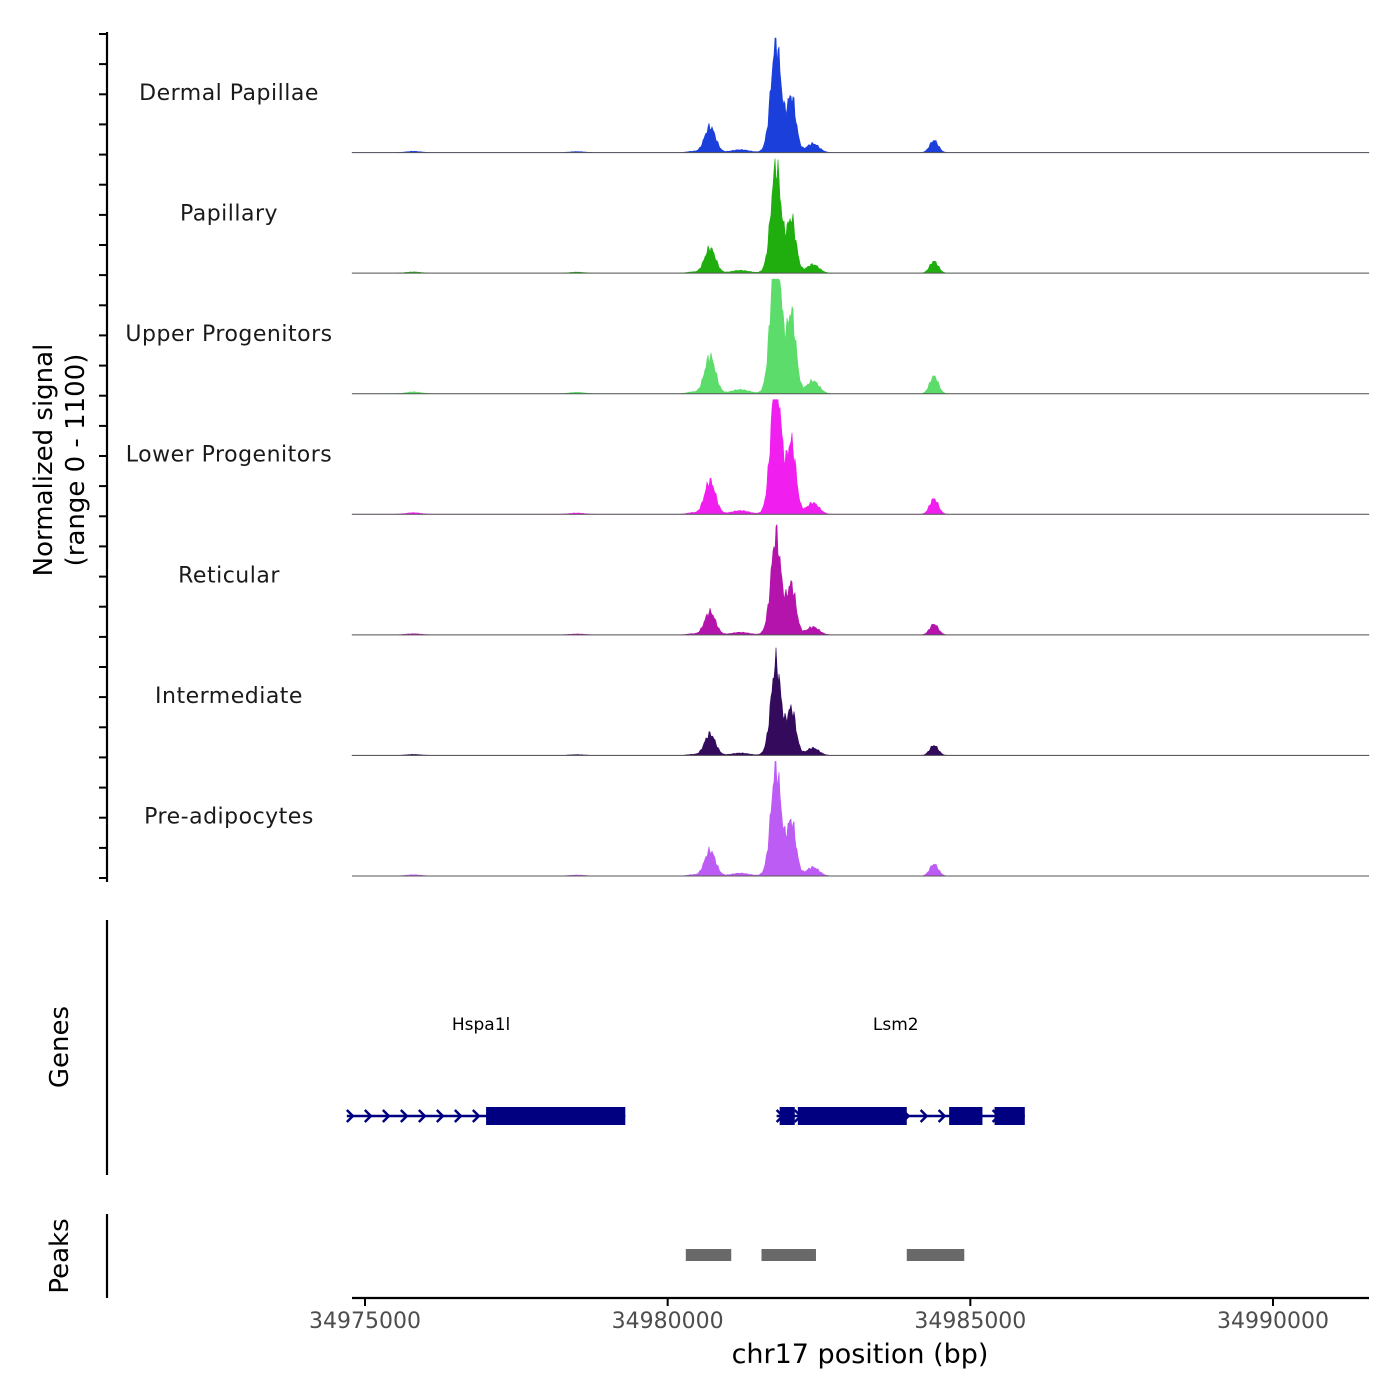  What do you see at coordinates (229, 816) in the screenshot?
I see `track-label: Pre-adipocytes` at bounding box center [229, 816].